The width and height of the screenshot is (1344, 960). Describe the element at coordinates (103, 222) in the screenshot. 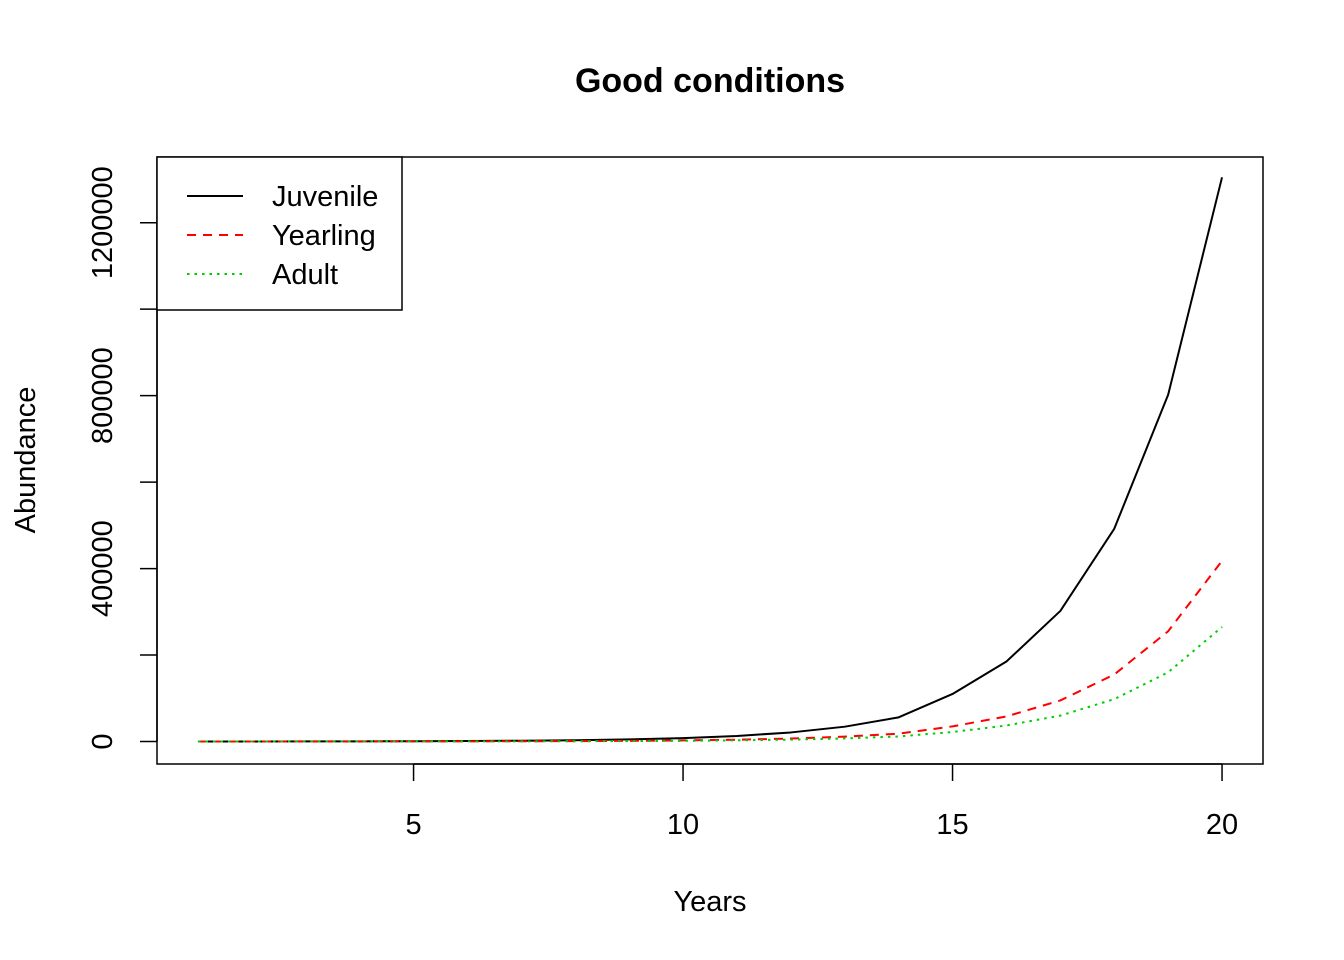

I see `y-tick-label: 1200000` at that location.